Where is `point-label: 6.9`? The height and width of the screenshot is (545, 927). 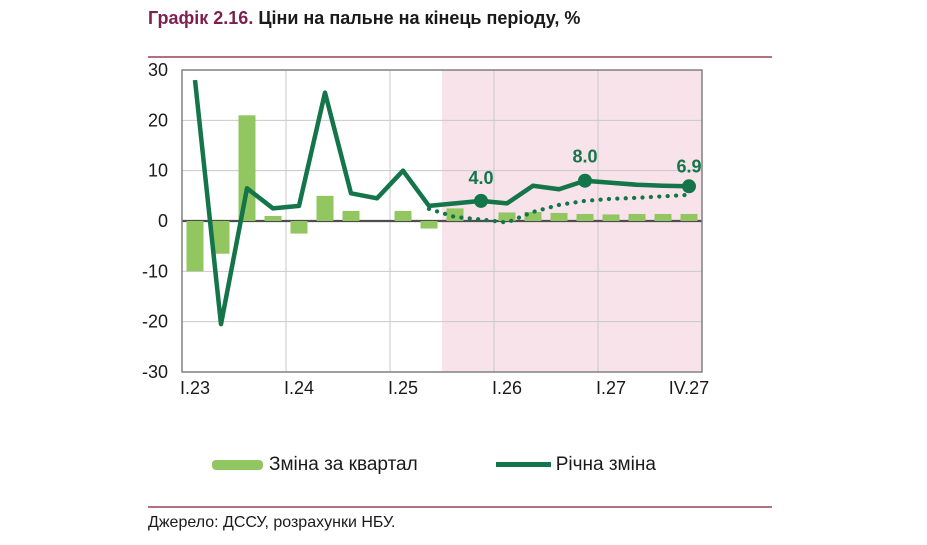 point-label: 6.9 is located at coordinates (688, 166).